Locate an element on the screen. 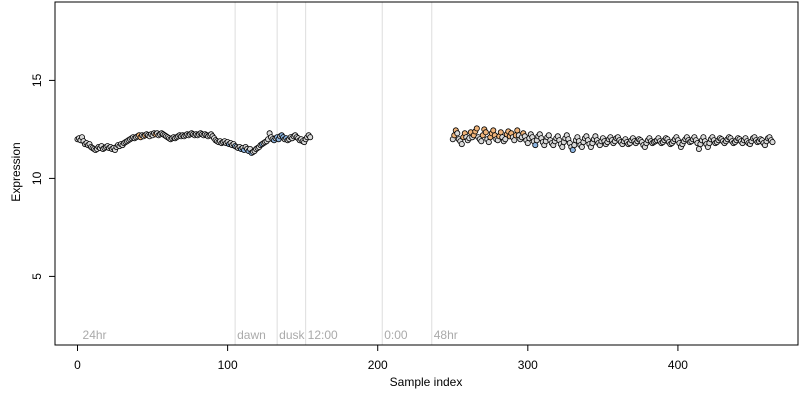 The image size is (800, 400). phase-annotations: dawn dusk 12:00 0:00 48hr 24hr is located at coordinates (270, 335).